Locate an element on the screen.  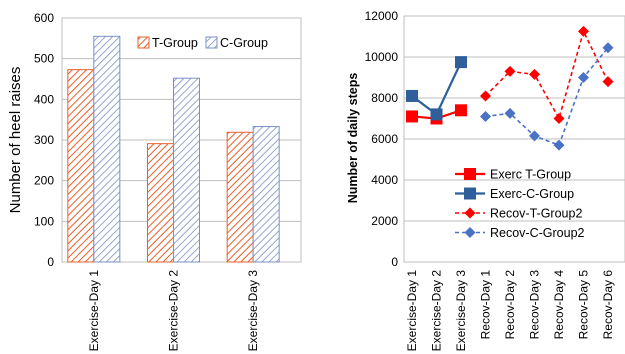
legend-label-recov-t-group2: Recov-T-Group2 is located at coordinates (536, 214).